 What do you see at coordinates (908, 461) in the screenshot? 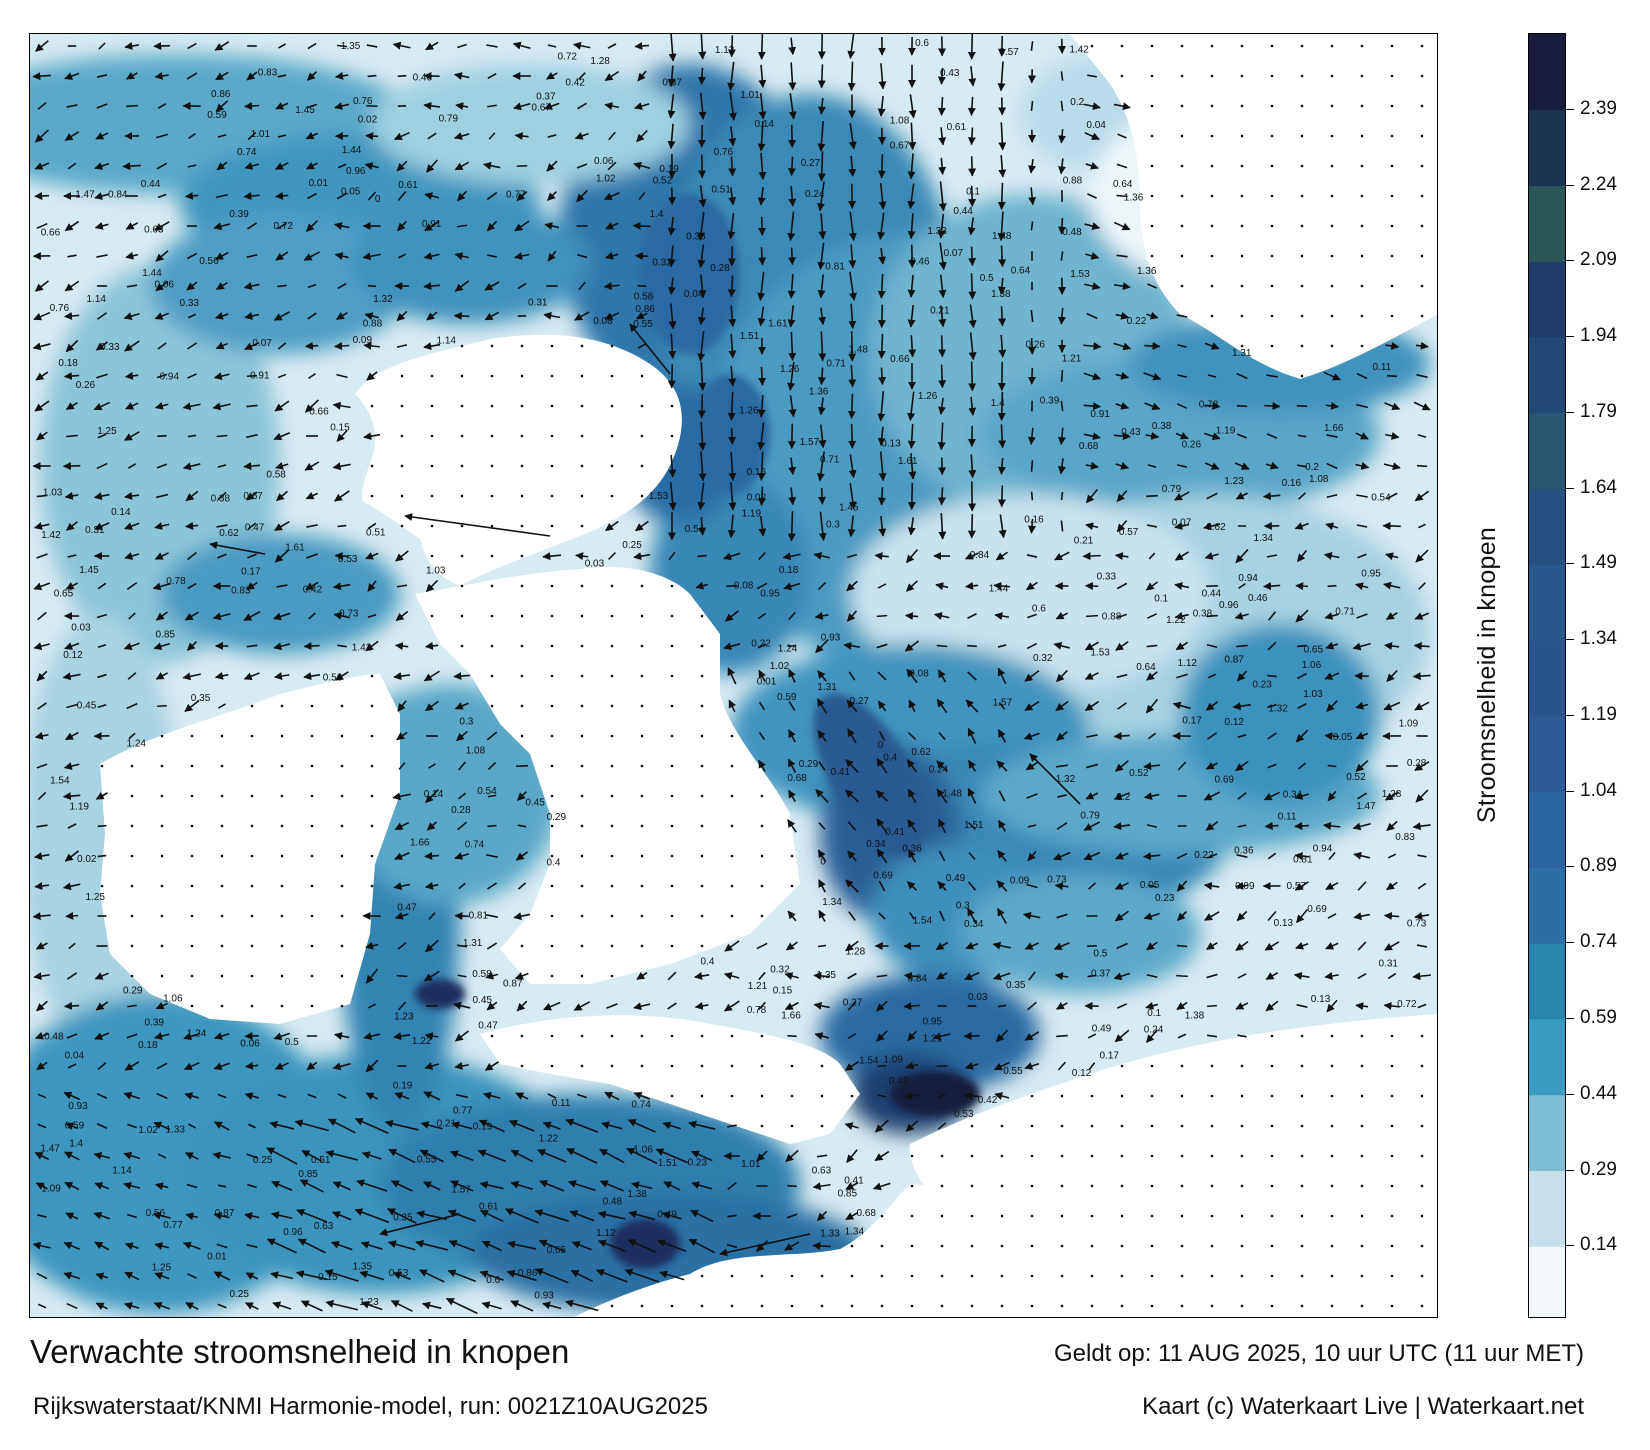
I see `speed-label: 1.61` at bounding box center [908, 461].